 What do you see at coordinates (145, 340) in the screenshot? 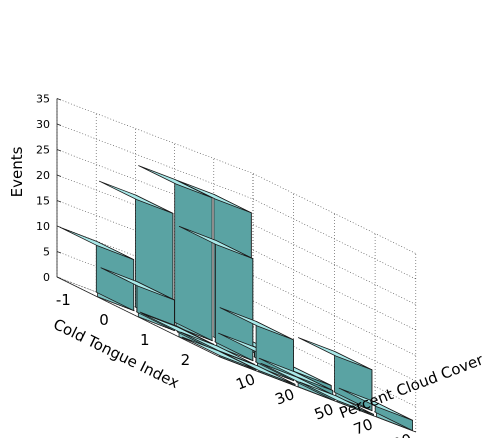
I see `y-tick-label: 1` at bounding box center [145, 340].